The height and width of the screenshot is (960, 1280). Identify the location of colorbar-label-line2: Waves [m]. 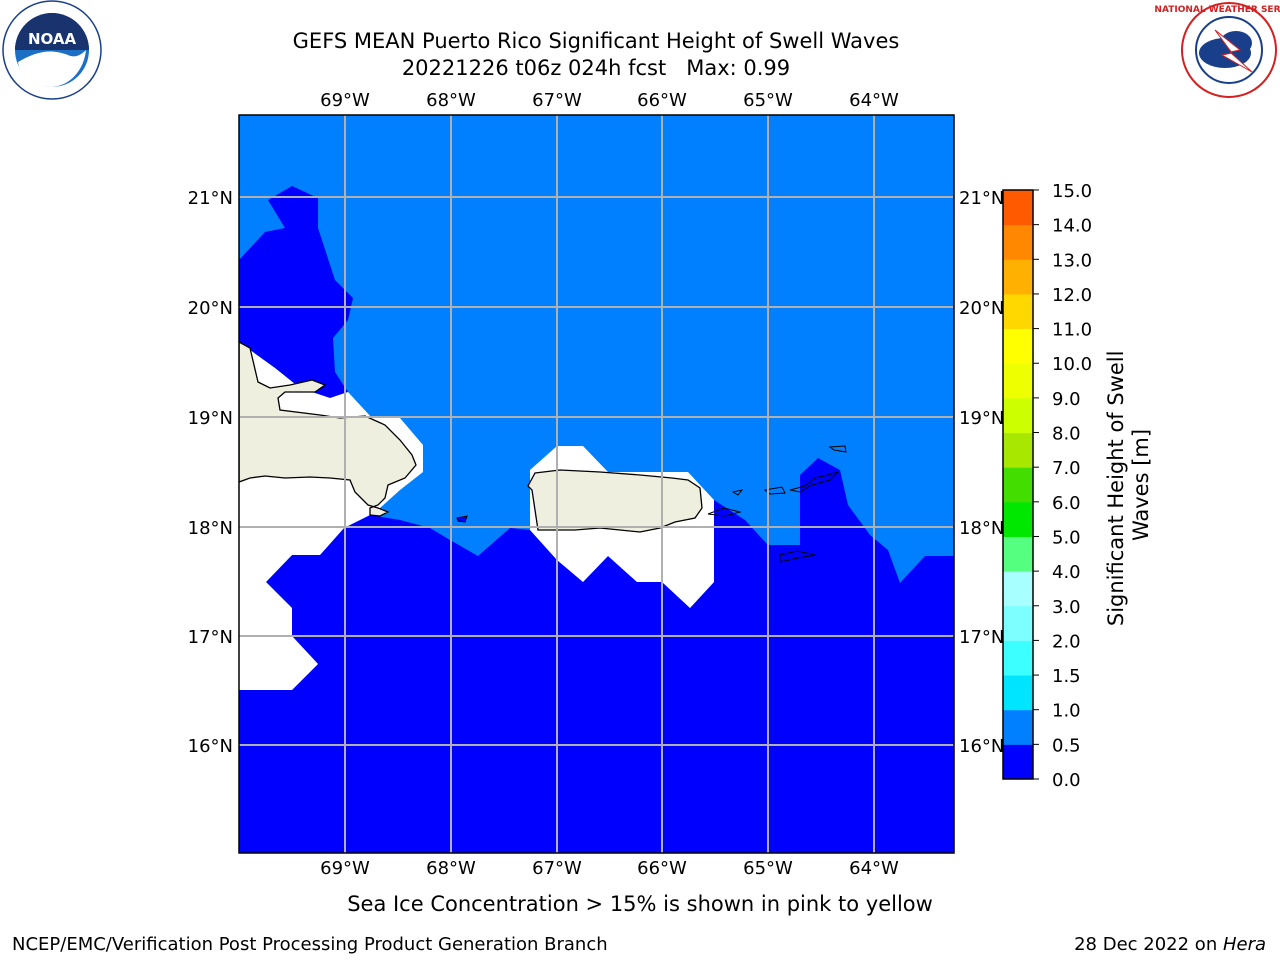
(1141, 485).